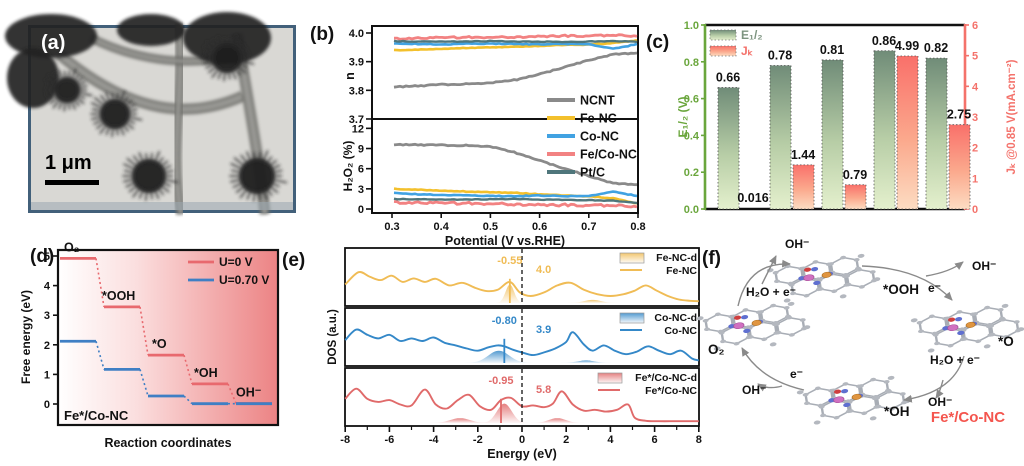  What do you see at coordinates (884, 41) in the screenshot?
I see `bar-value-e12-3: 0.86` at bounding box center [884, 41].